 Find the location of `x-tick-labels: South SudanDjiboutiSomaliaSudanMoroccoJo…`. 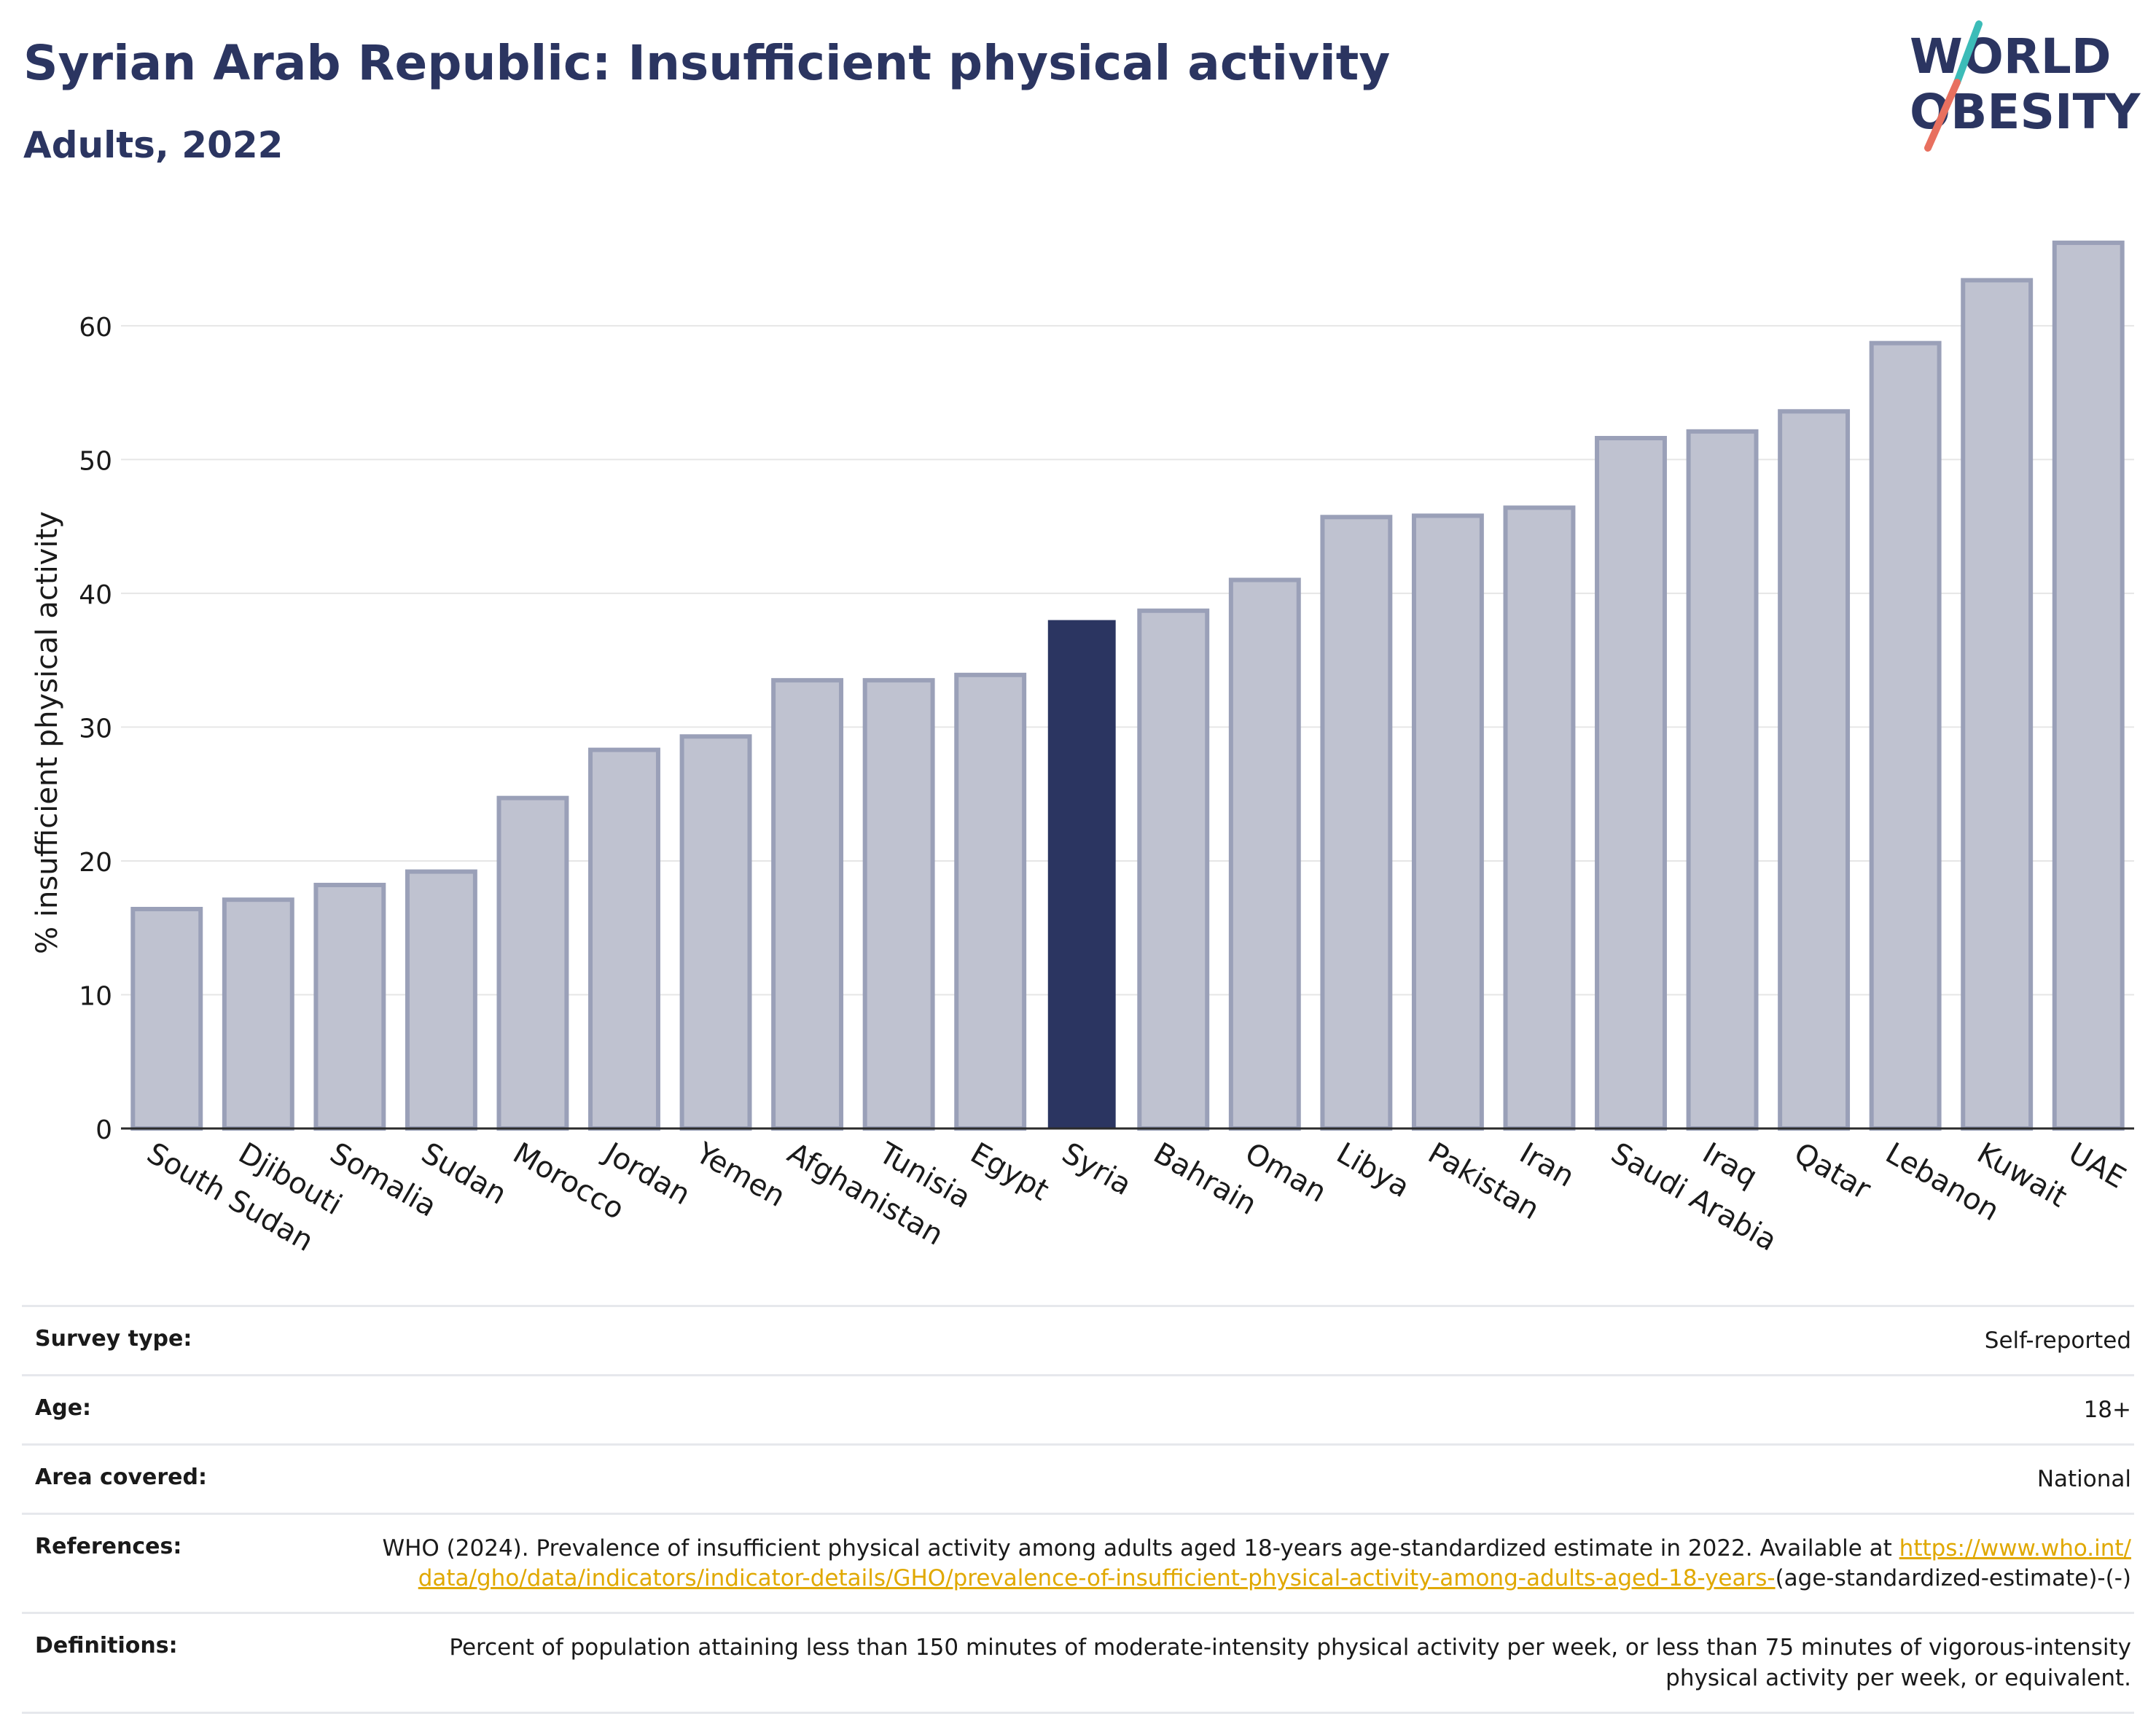

x-tick-labels: South SudanDjiboutiSomaliaSudanMoroccoJo… is located at coordinates (1136, 1196).